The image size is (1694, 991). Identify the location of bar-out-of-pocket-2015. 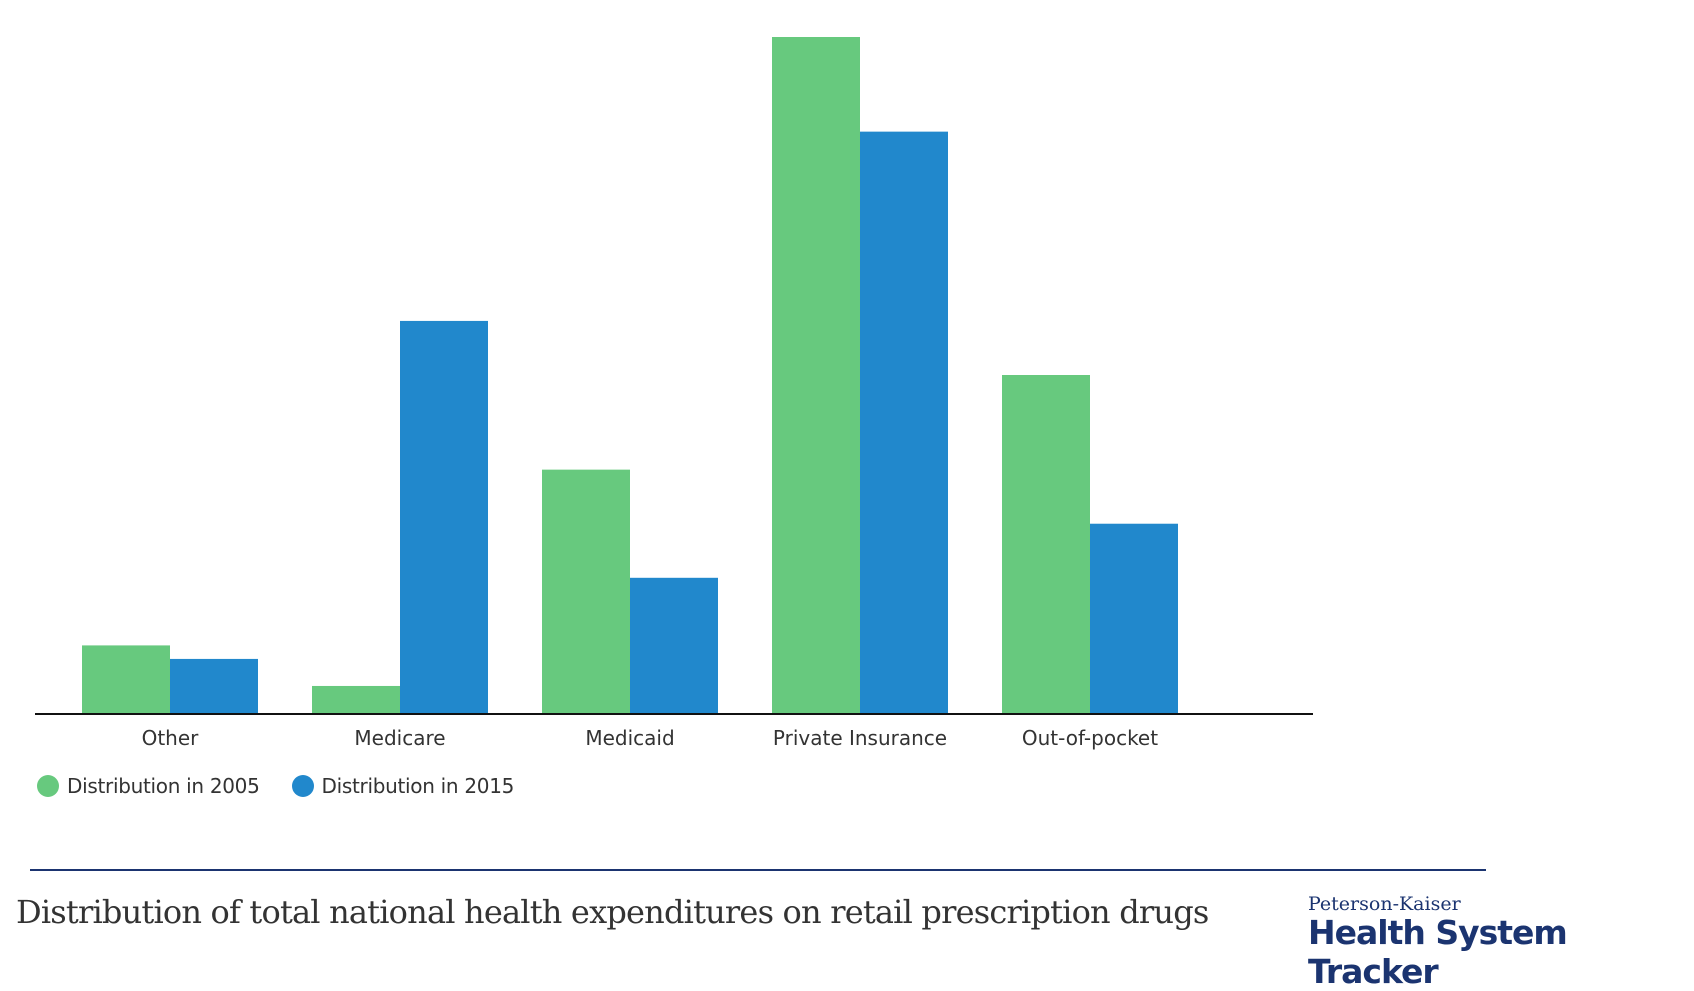
(1134, 618).